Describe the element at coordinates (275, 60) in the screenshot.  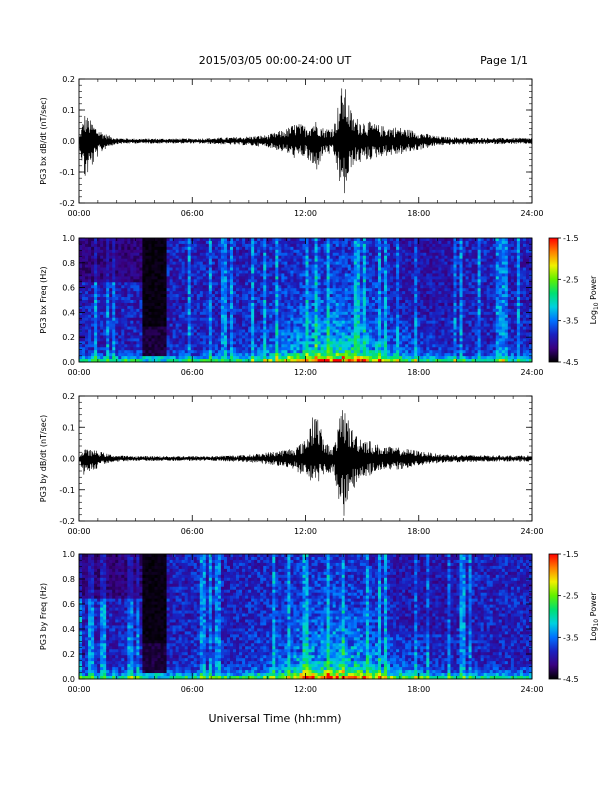
I see `figure-title: 2015/03/05 00:00-24:00 UT` at that location.